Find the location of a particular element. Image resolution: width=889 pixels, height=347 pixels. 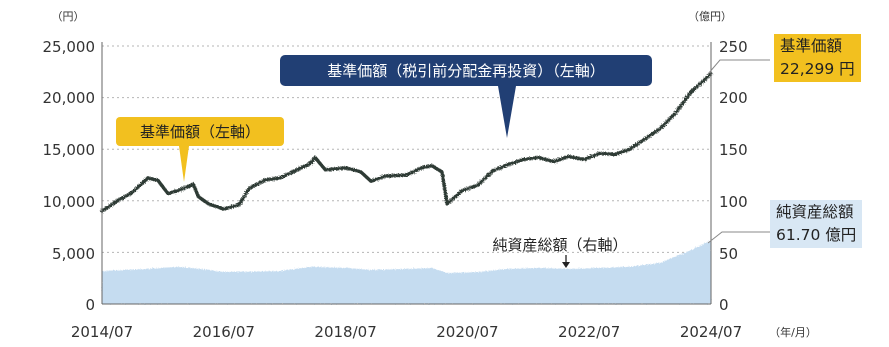

x-tick: 2022/07 is located at coordinates (589, 332).